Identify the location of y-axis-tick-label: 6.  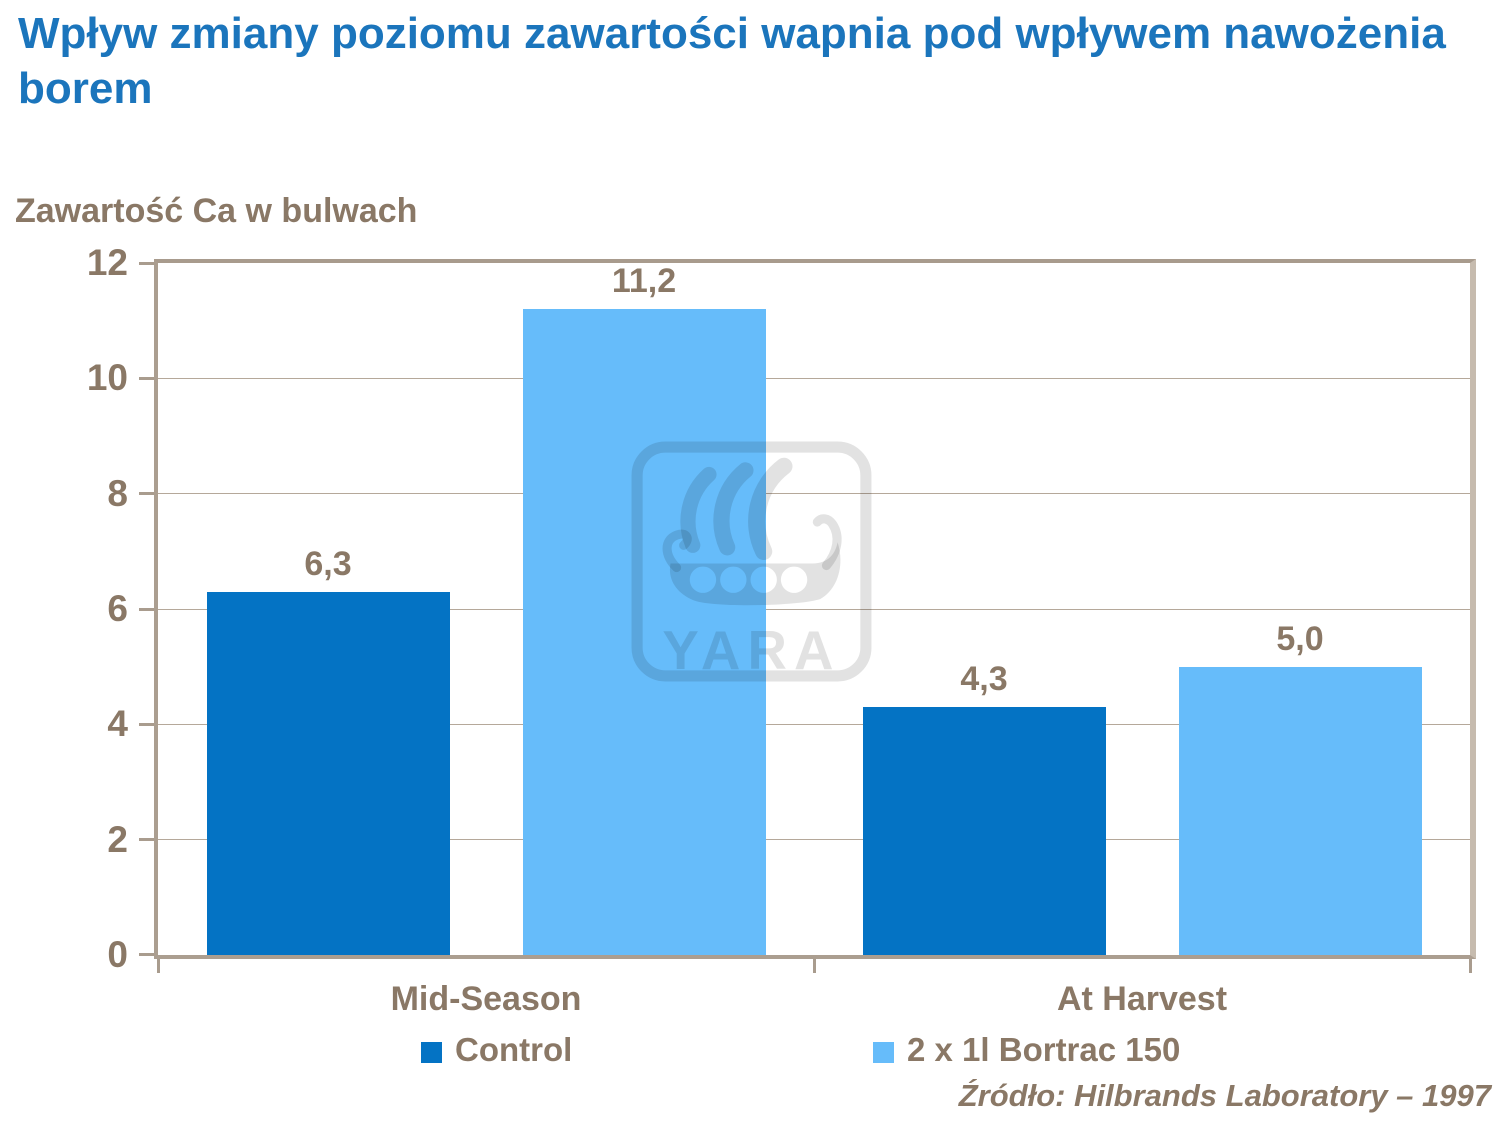
(117, 608).